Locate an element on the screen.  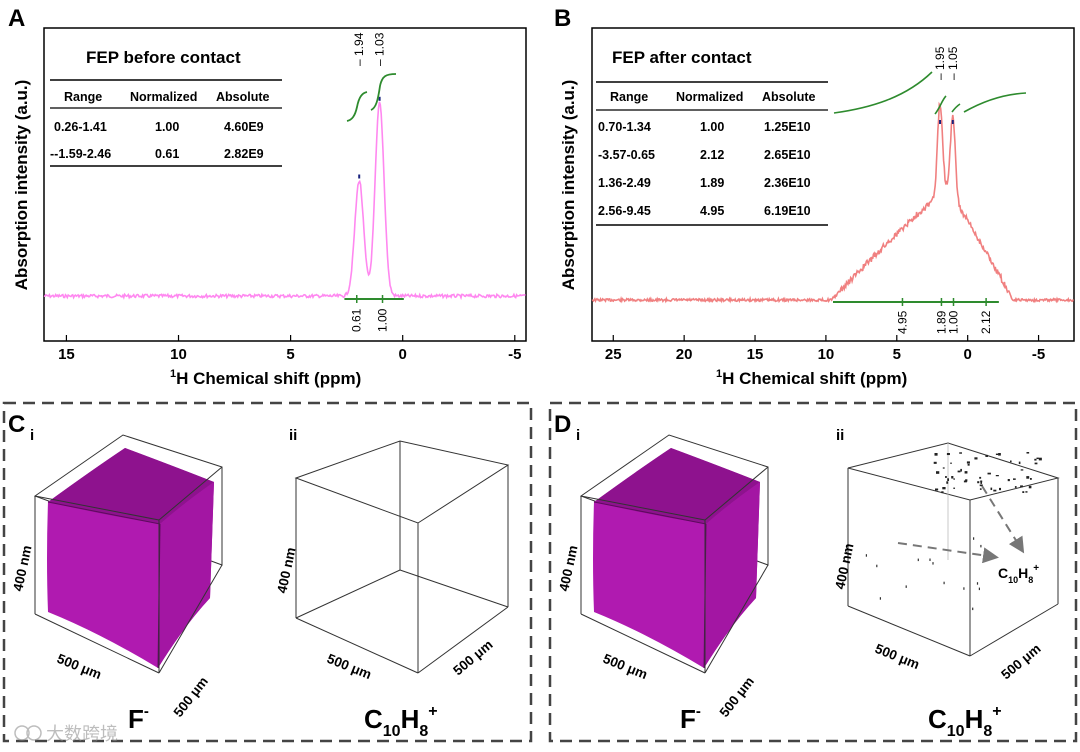
panel-d-ii-axis-y: 500 μm is located at coordinates (1020, 661).